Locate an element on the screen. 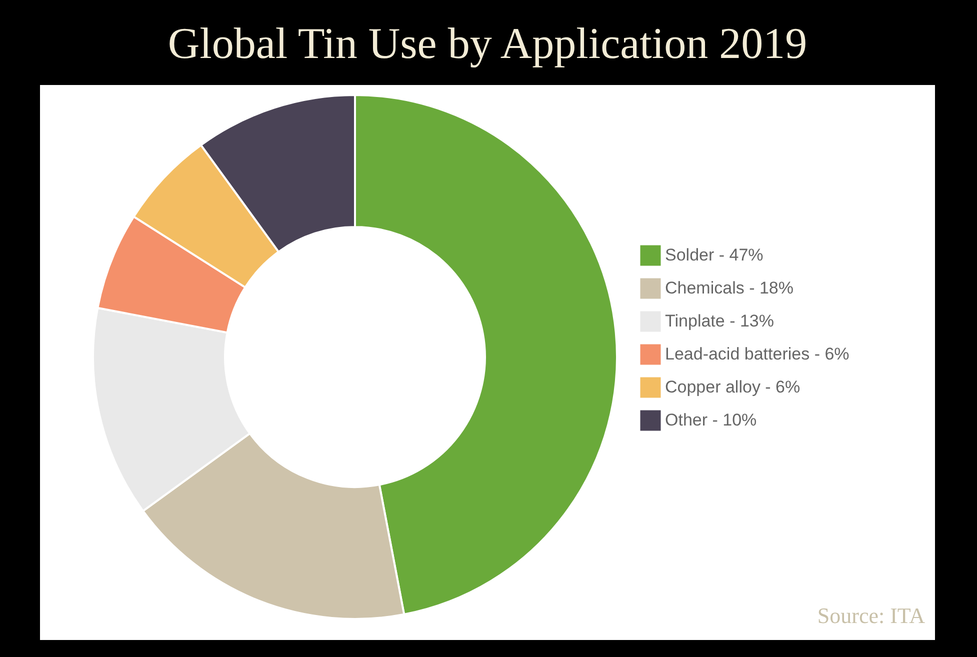  legend-label: Other - 10% is located at coordinates (711, 420).